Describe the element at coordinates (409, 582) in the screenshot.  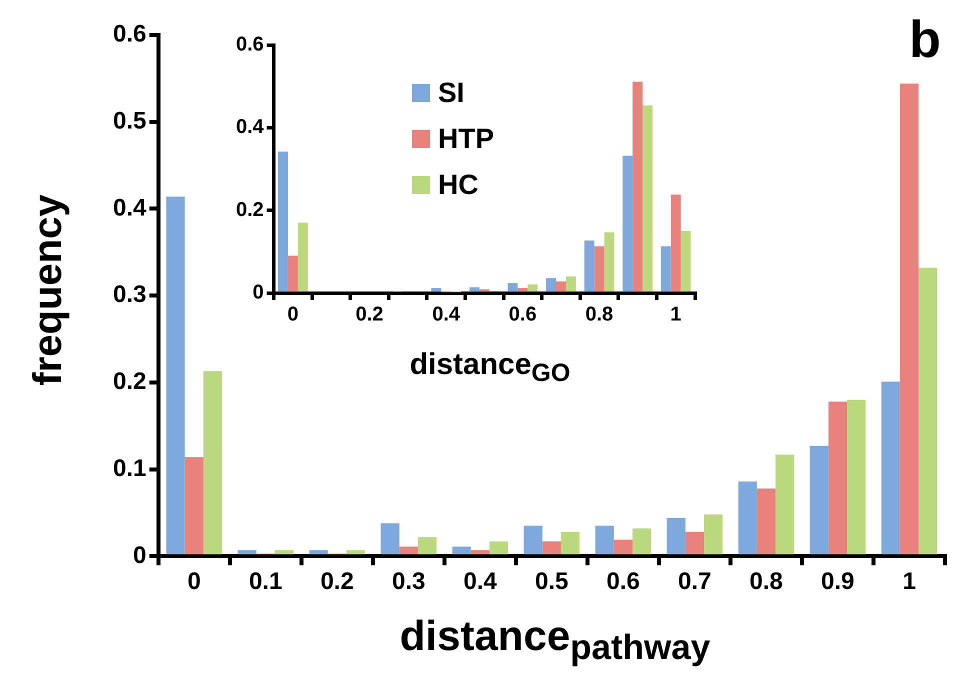
I see `x-tick-label: 0.3` at that location.